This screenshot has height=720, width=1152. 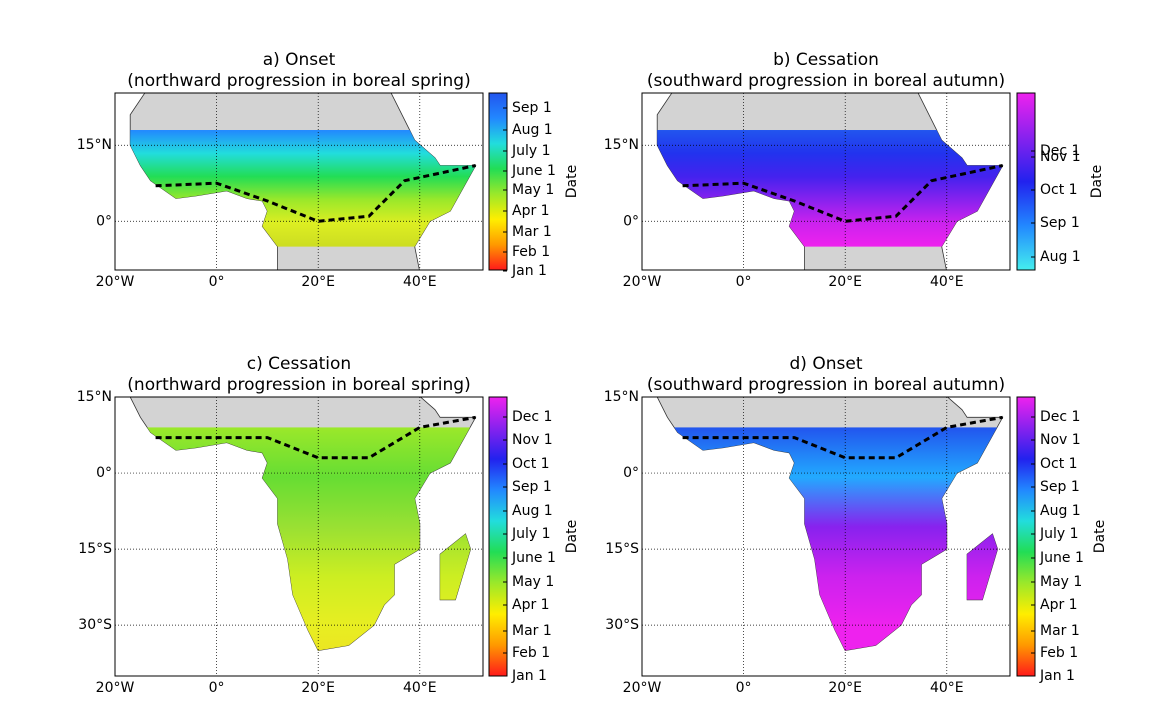 What do you see at coordinates (826, 60) in the screenshot?
I see `panel-title: b) Cessation` at bounding box center [826, 60].